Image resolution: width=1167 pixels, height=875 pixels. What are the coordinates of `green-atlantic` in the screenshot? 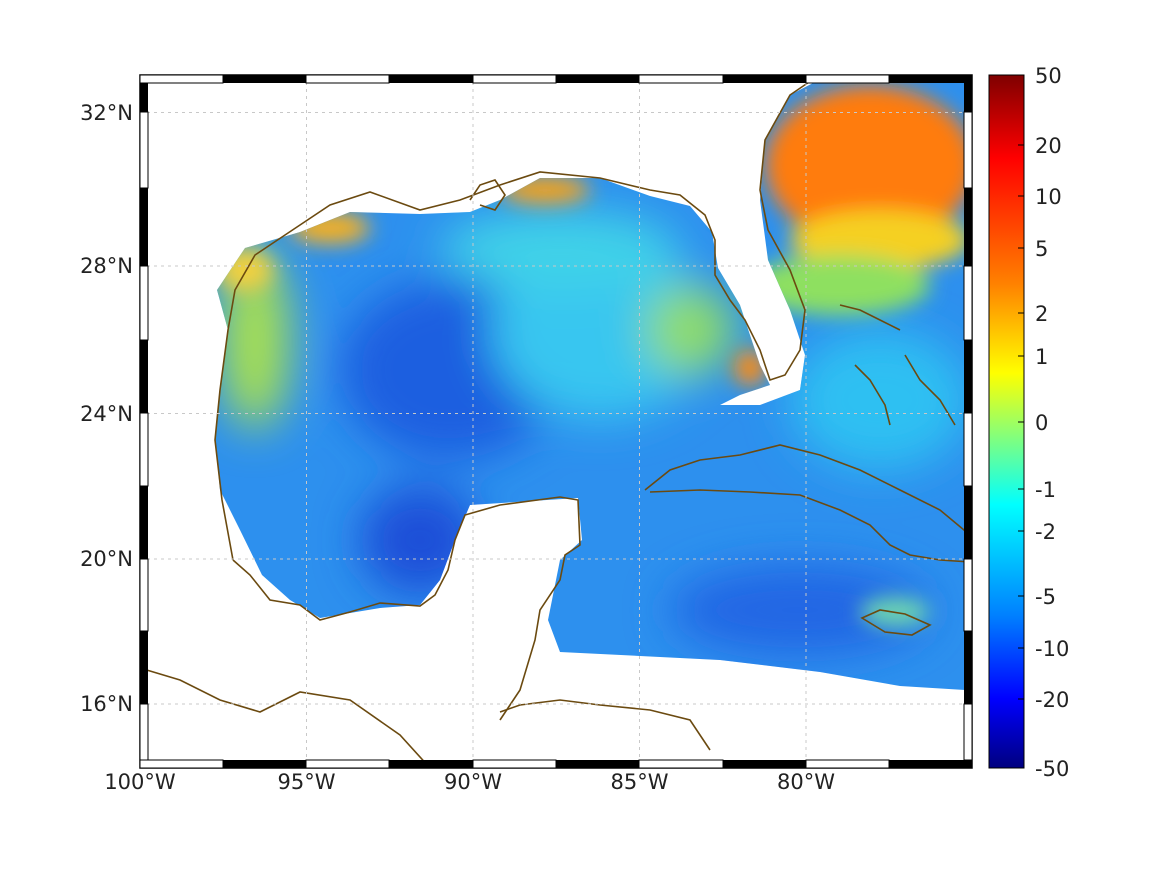 It's located at (840, 285).